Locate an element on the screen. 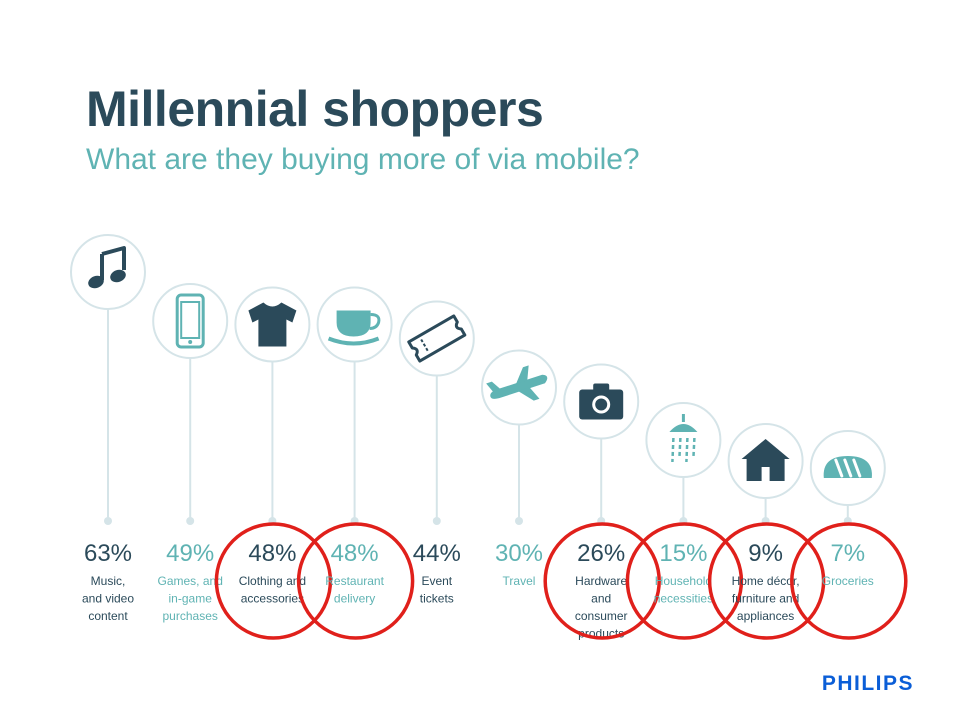  category-label: Event tickets is located at coordinates (437, 590).